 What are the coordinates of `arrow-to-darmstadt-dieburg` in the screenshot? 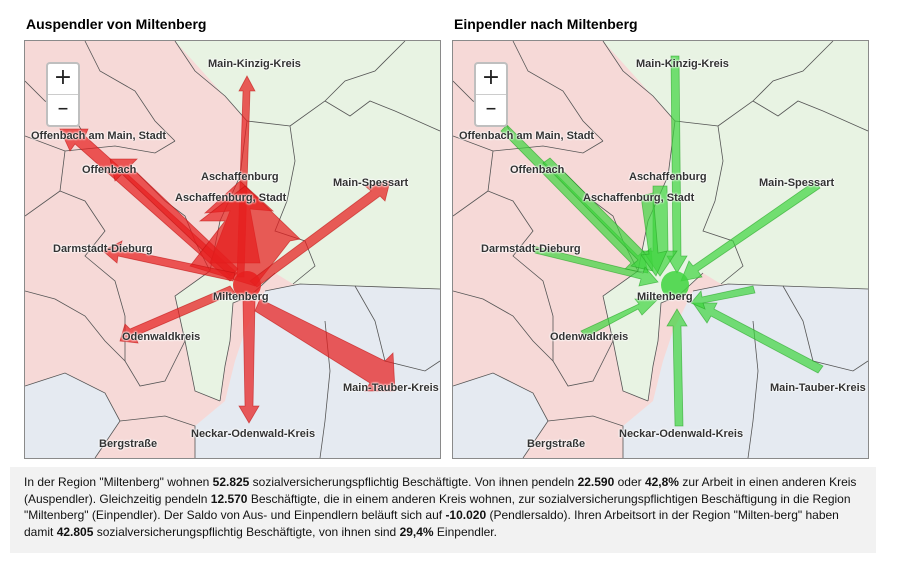 It's located at (169, 261).